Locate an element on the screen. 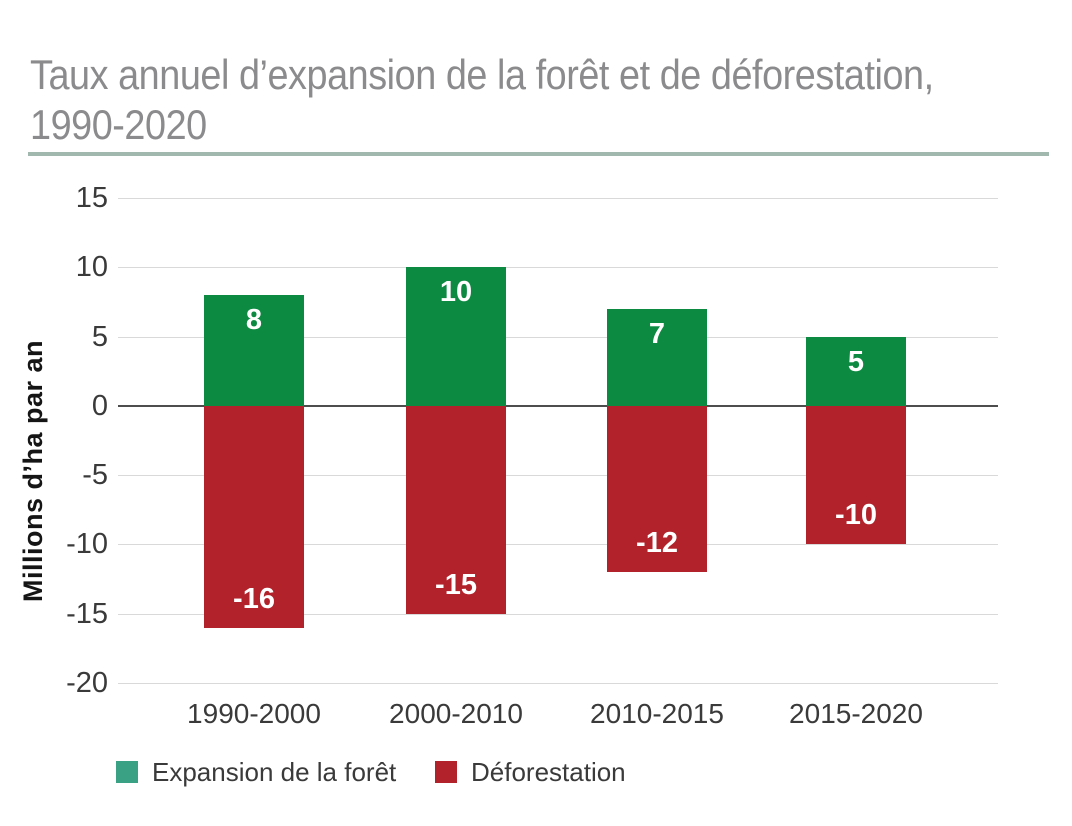 This screenshot has width=1072, height=826. legend-label-expansion: Expansion de la forêt is located at coordinates (274, 771).